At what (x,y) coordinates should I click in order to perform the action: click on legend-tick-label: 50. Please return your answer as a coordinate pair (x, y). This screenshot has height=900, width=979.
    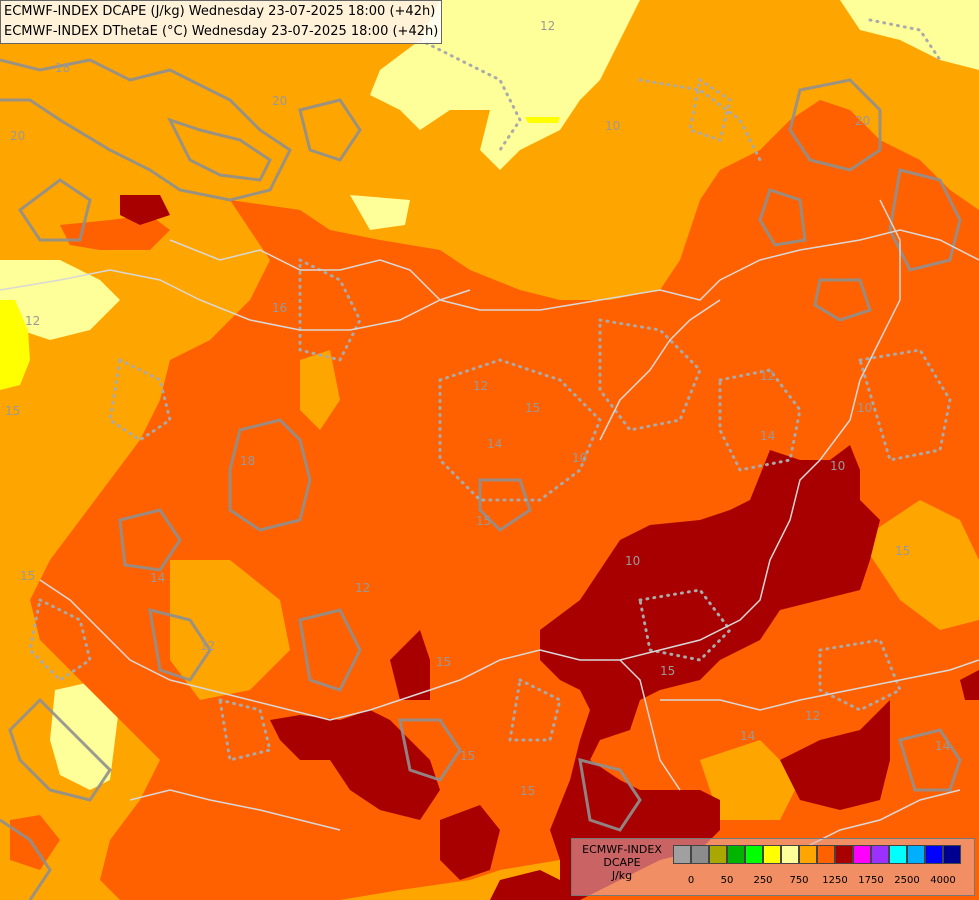
    Looking at the image, I should click on (727, 880).